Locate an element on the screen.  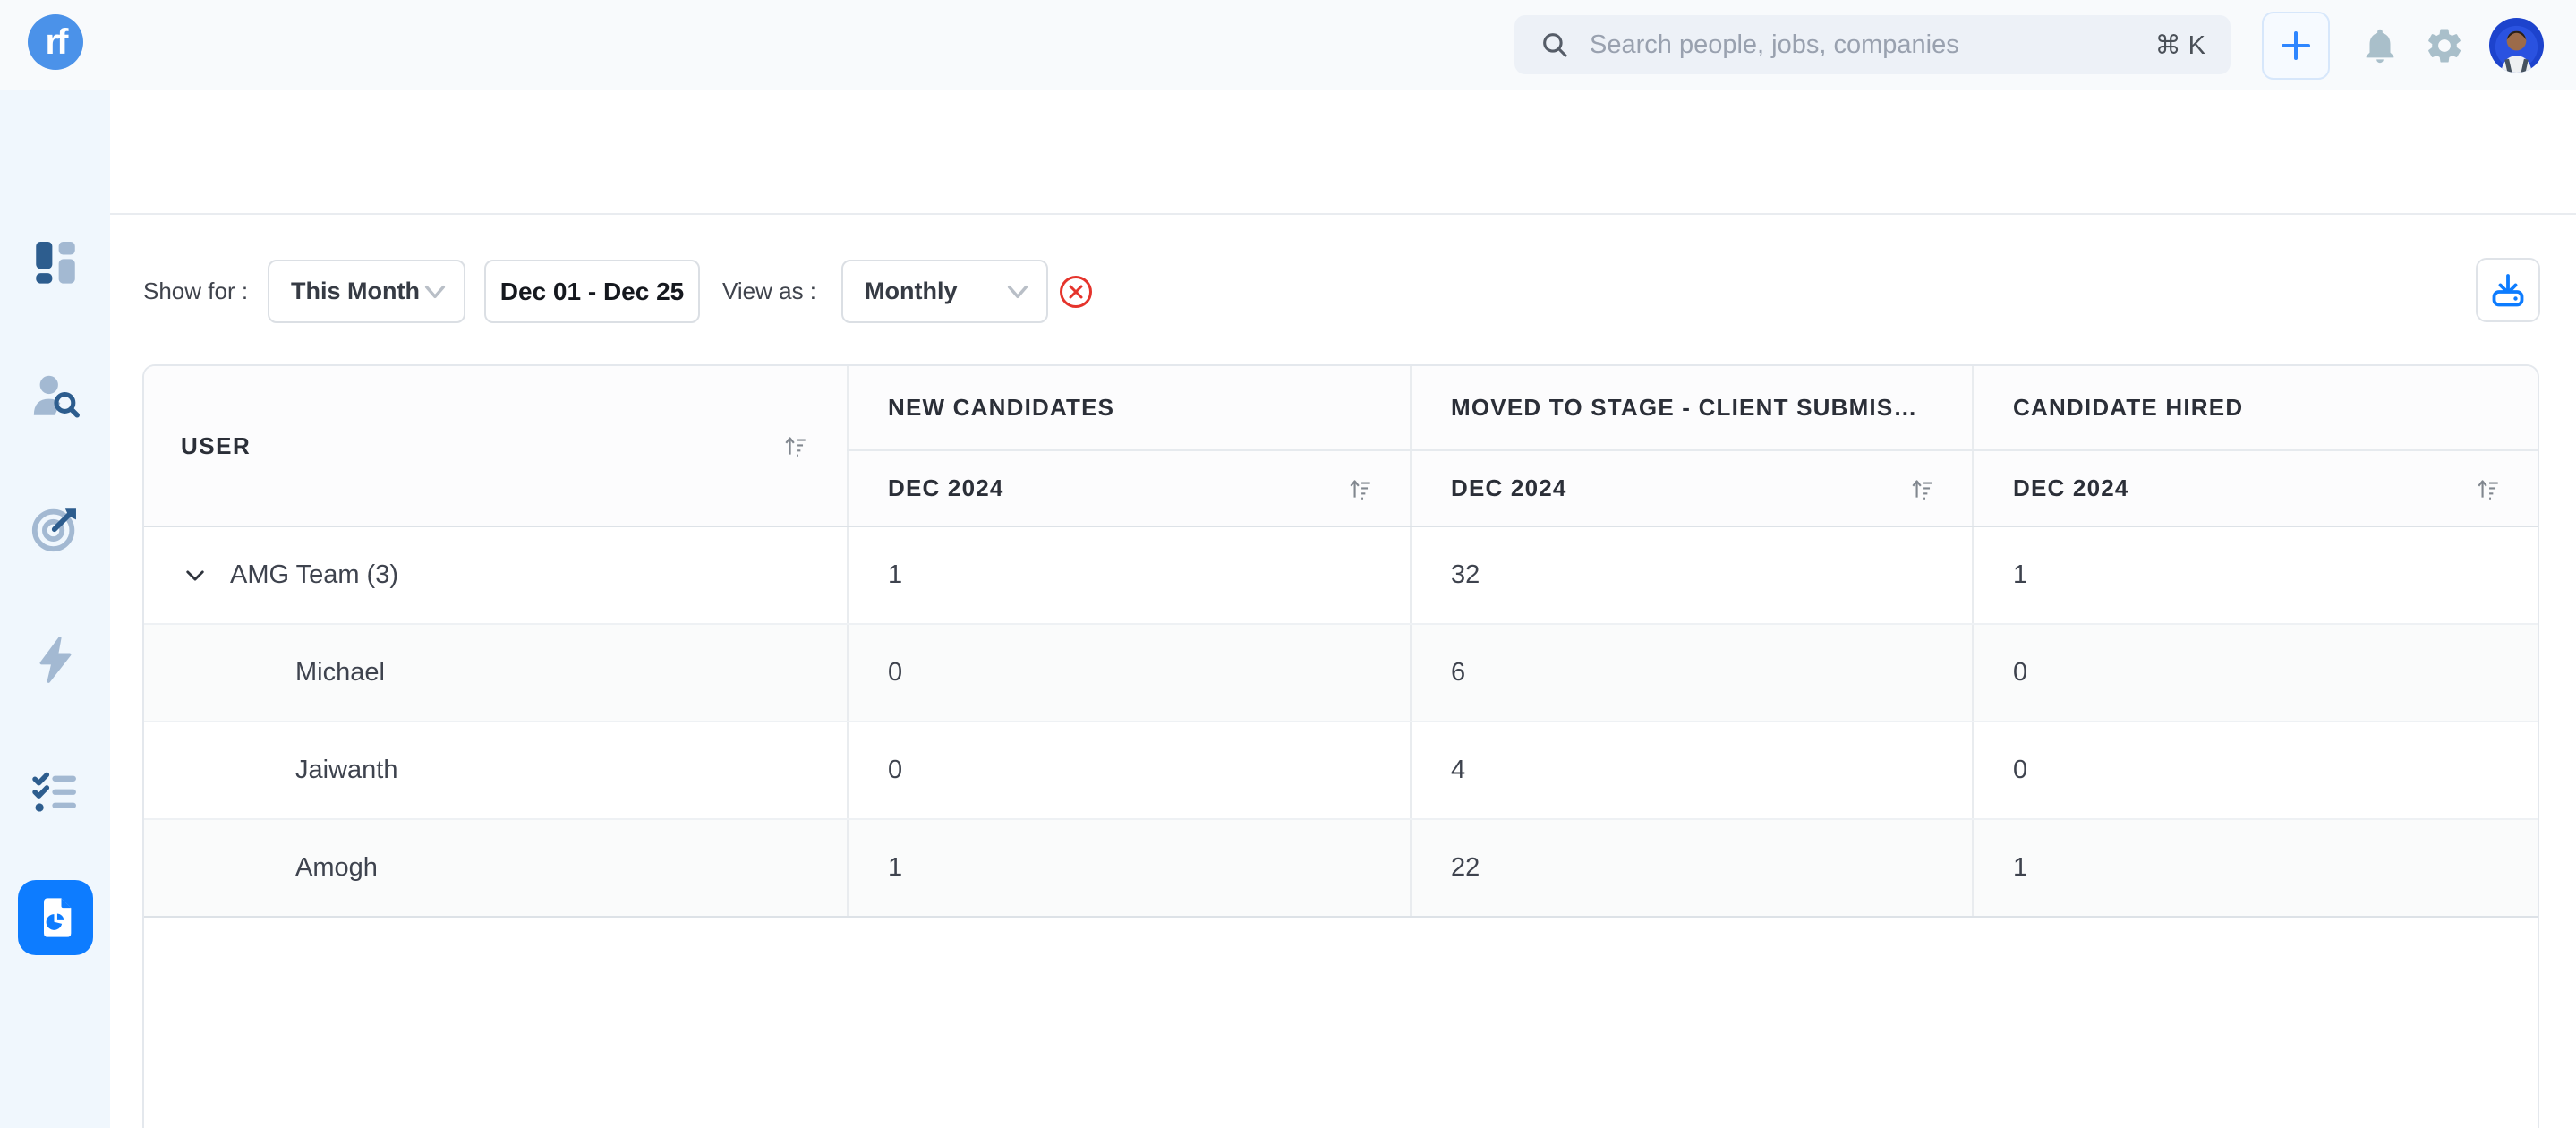
lightning-bolt-icon is located at coordinates (55, 660).